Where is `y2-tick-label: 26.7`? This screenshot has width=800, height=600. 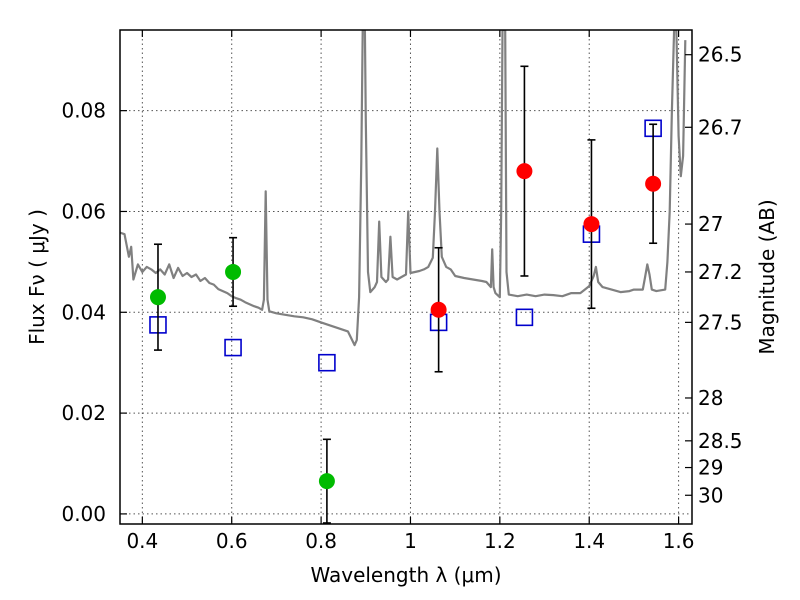 y2-tick-label: 26.7 is located at coordinates (720, 127).